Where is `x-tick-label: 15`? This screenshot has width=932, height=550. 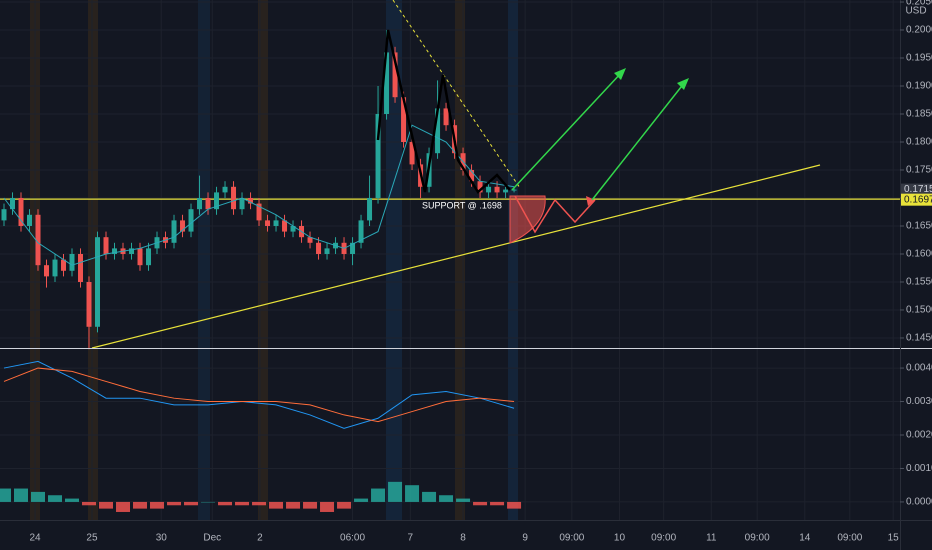
x-tick-label: 15 is located at coordinates (894, 538).